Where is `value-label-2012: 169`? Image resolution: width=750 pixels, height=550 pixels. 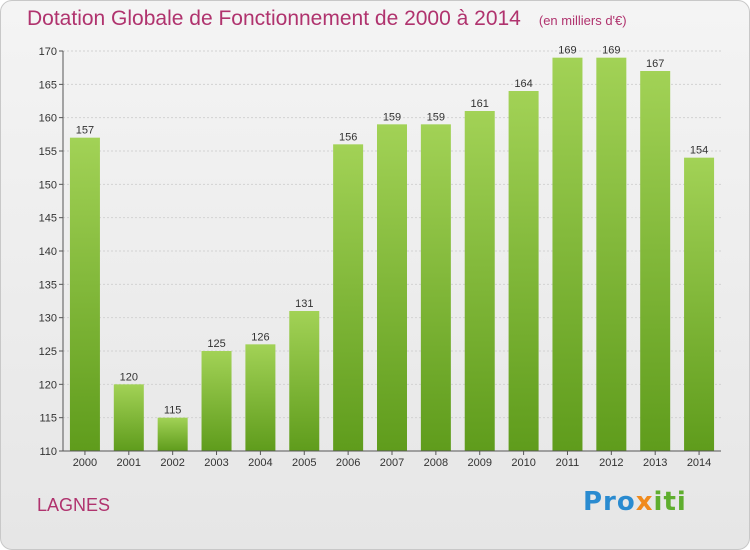 value-label-2012: 169 is located at coordinates (611, 51).